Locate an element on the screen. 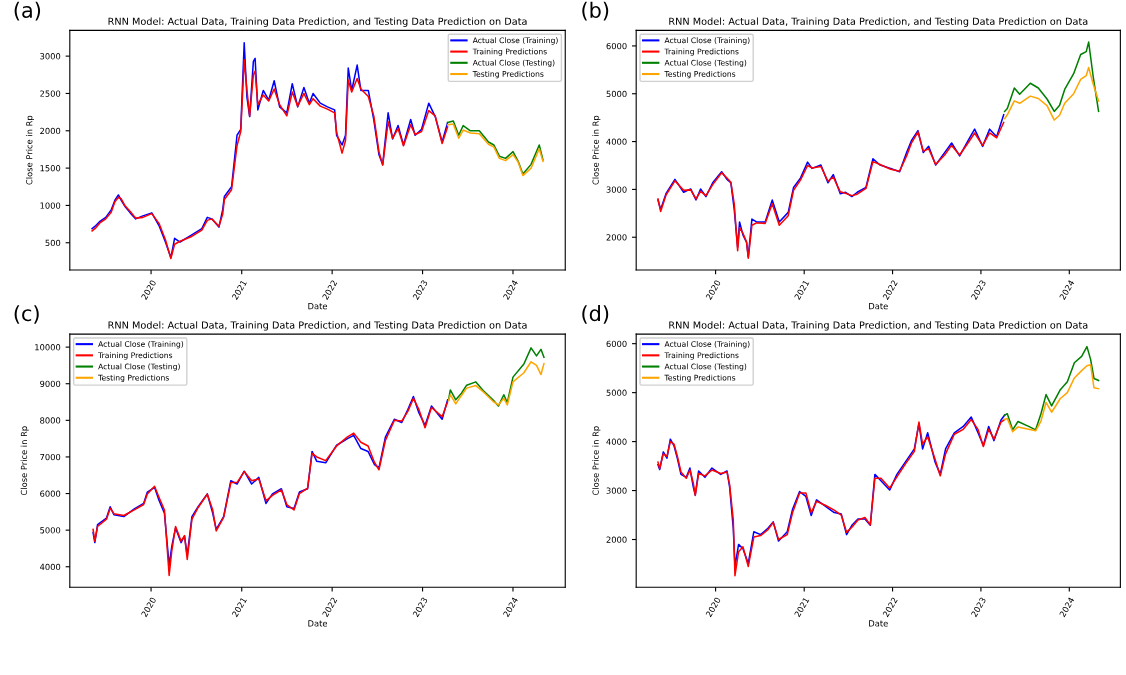 The image size is (1126, 675). text: (b) is located at coordinates (595, 11).